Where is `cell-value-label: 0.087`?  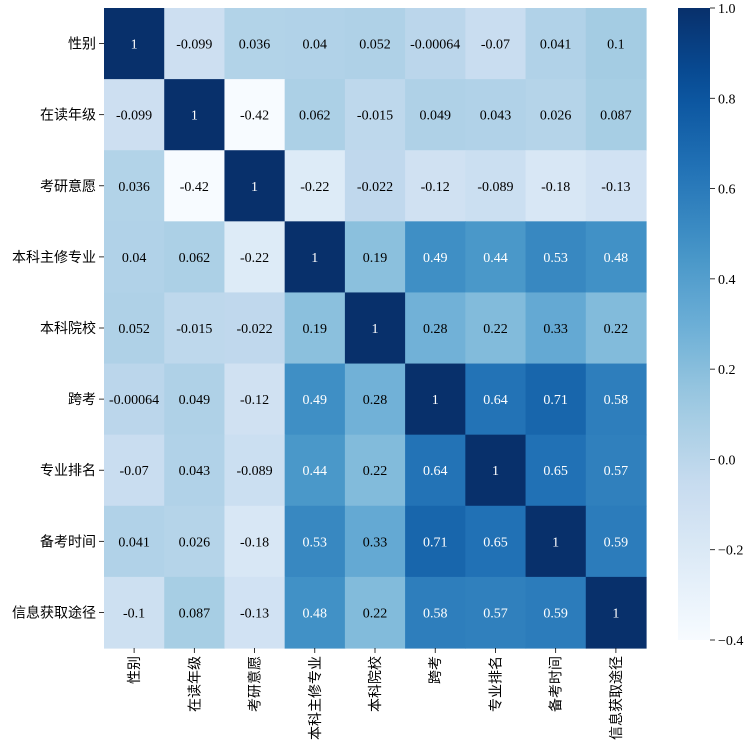
cell-value-label: 0.087 is located at coordinates (195, 613).